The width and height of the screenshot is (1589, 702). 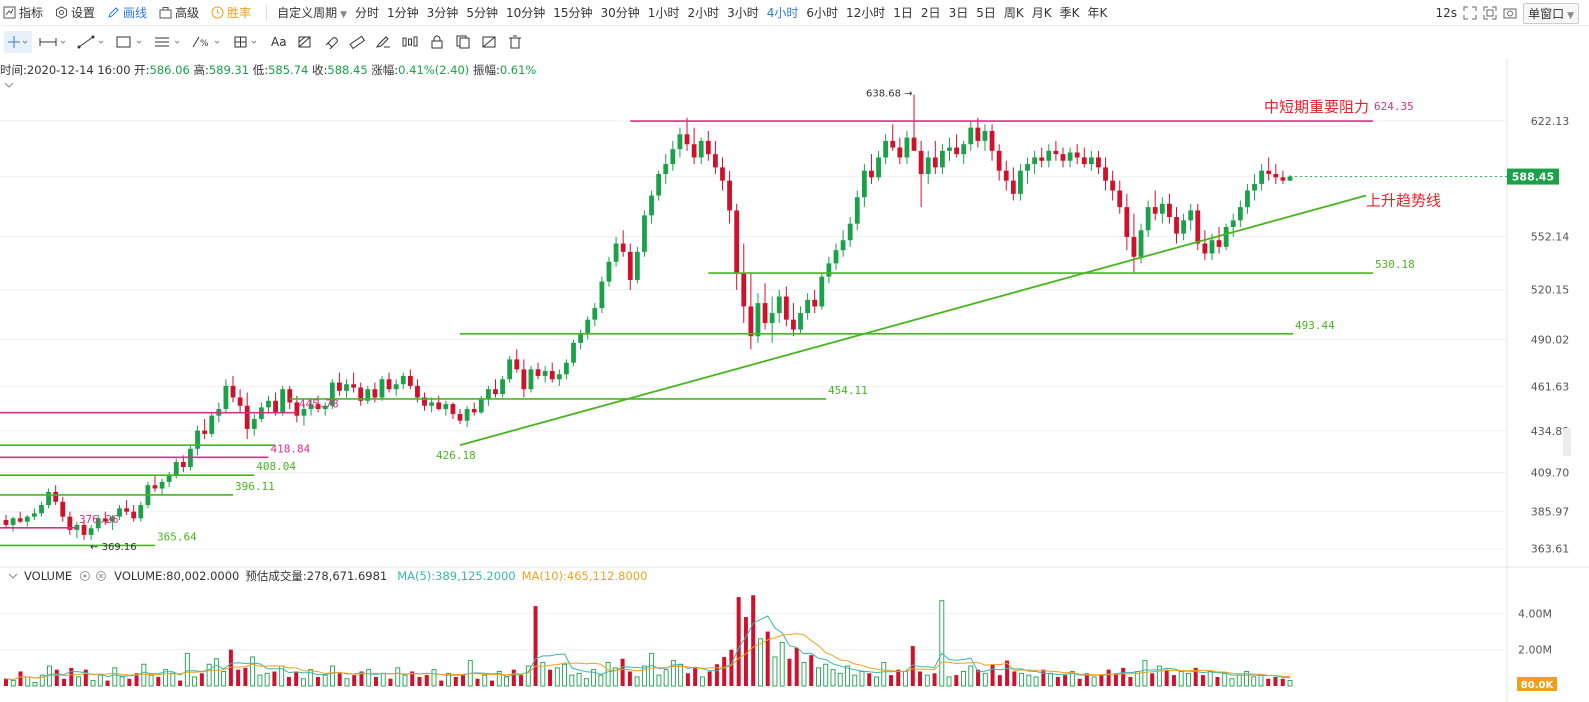 I want to click on top-right-controls: 12s 单窗口 ▼, so click(x=1507, y=13).